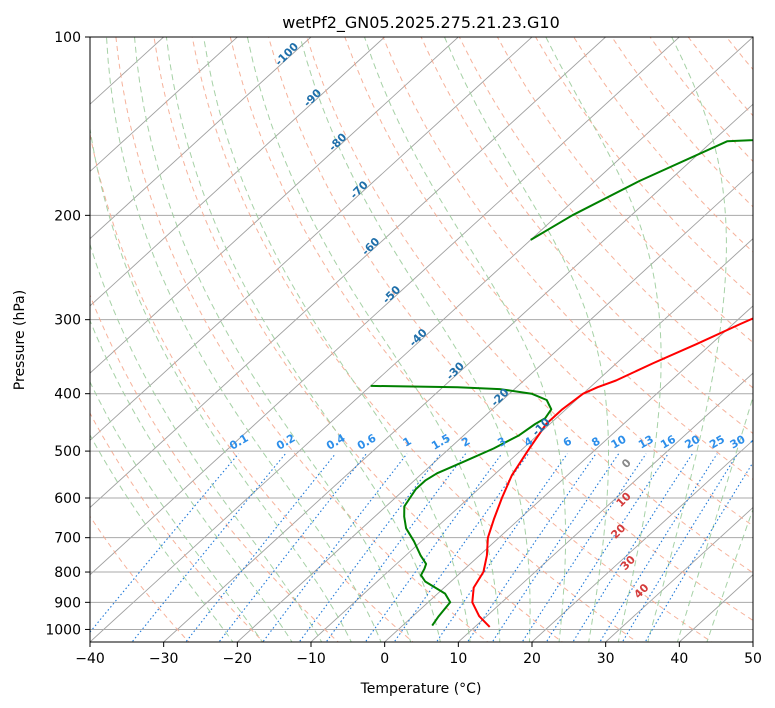  Describe the element at coordinates (20, 340) in the screenshot. I see `y-axis-label: Pressure (hPa)` at that location.